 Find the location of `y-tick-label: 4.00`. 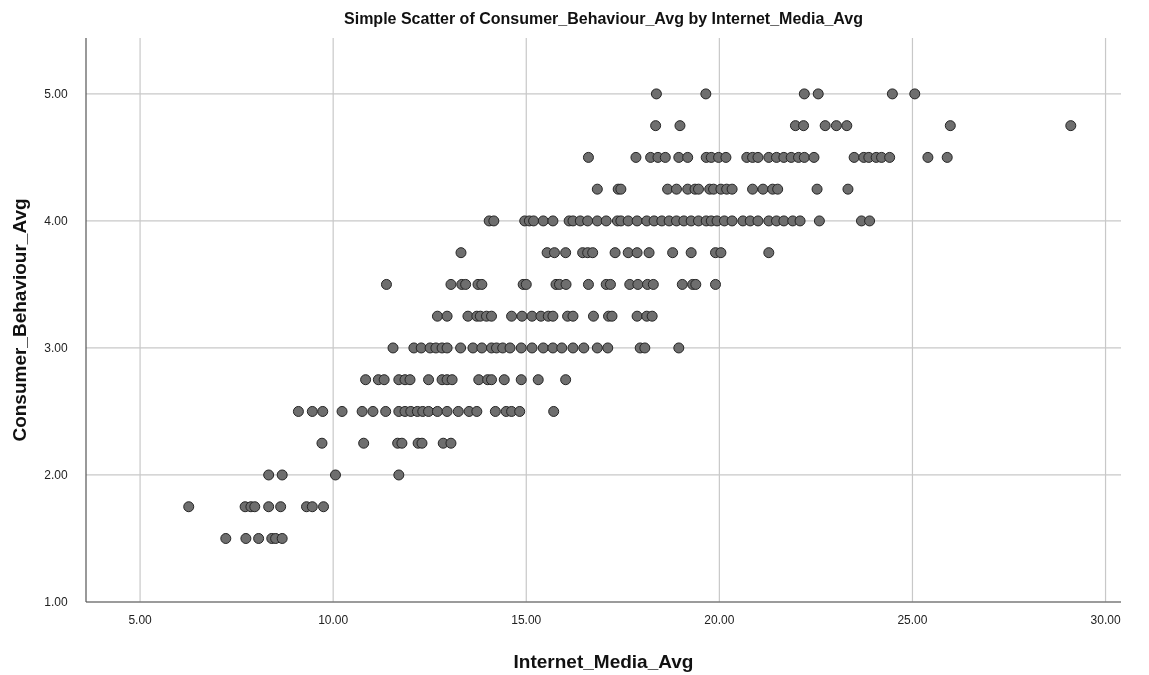

y-tick-label: 4.00 is located at coordinates (56, 220).